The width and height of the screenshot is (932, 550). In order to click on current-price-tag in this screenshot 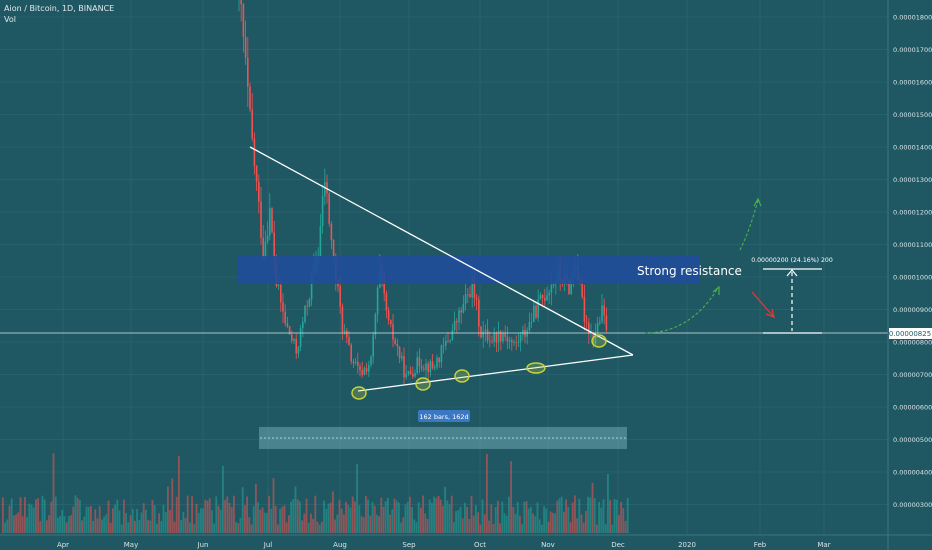, I will do `click(910, 333)`.